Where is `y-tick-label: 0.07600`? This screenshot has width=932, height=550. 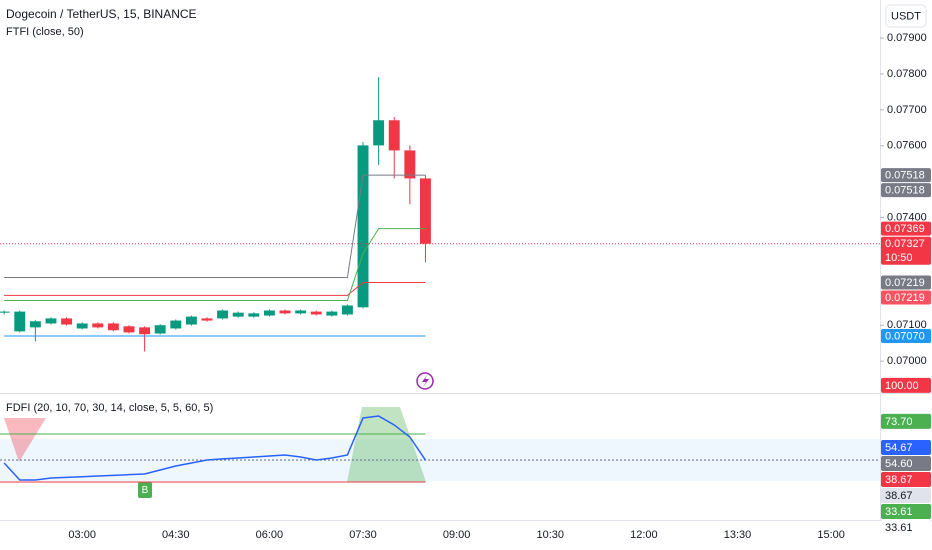
y-tick-label: 0.07600 is located at coordinates (907, 146).